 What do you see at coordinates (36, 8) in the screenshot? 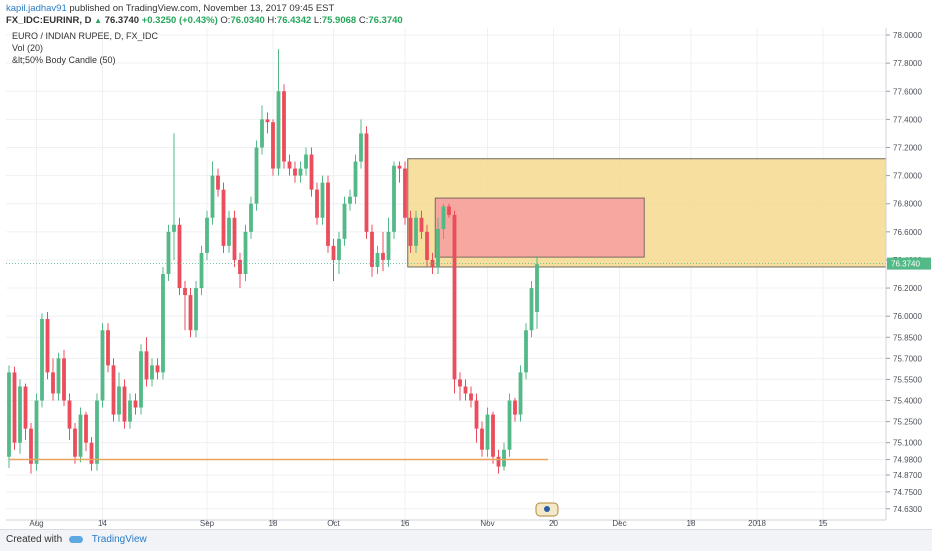
I see `author-link: kapil.jadhav91` at bounding box center [36, 8].